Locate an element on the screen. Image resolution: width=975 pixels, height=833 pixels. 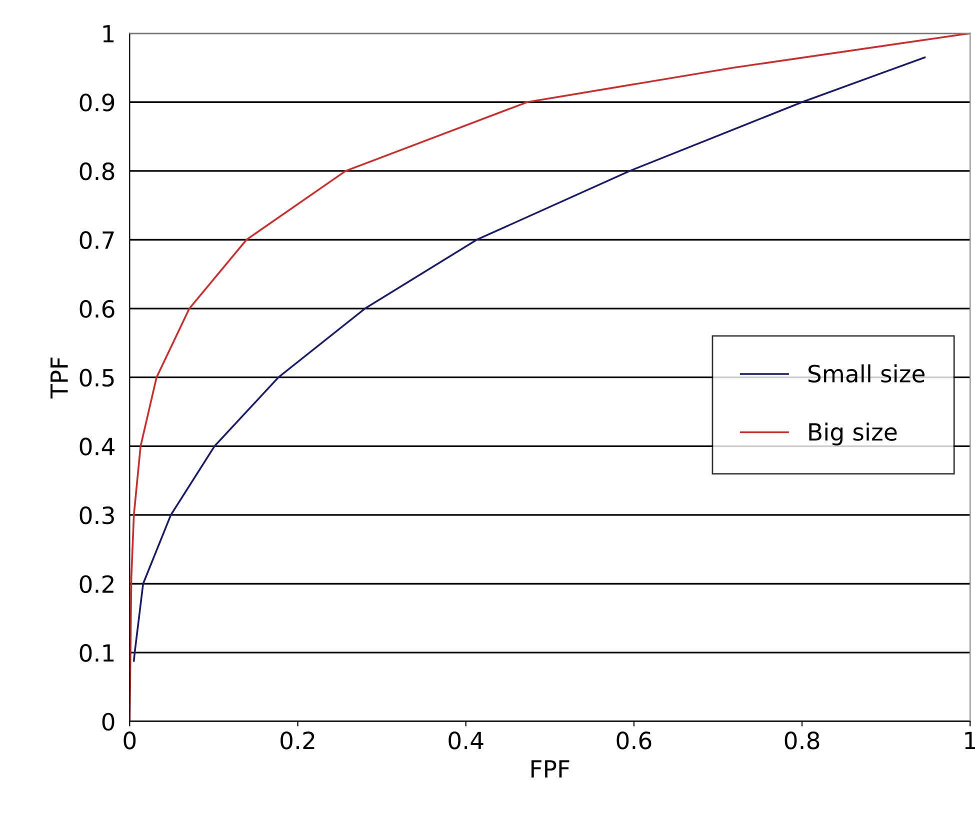
y-axis-title: TPF is located at coordinates (59, 378).